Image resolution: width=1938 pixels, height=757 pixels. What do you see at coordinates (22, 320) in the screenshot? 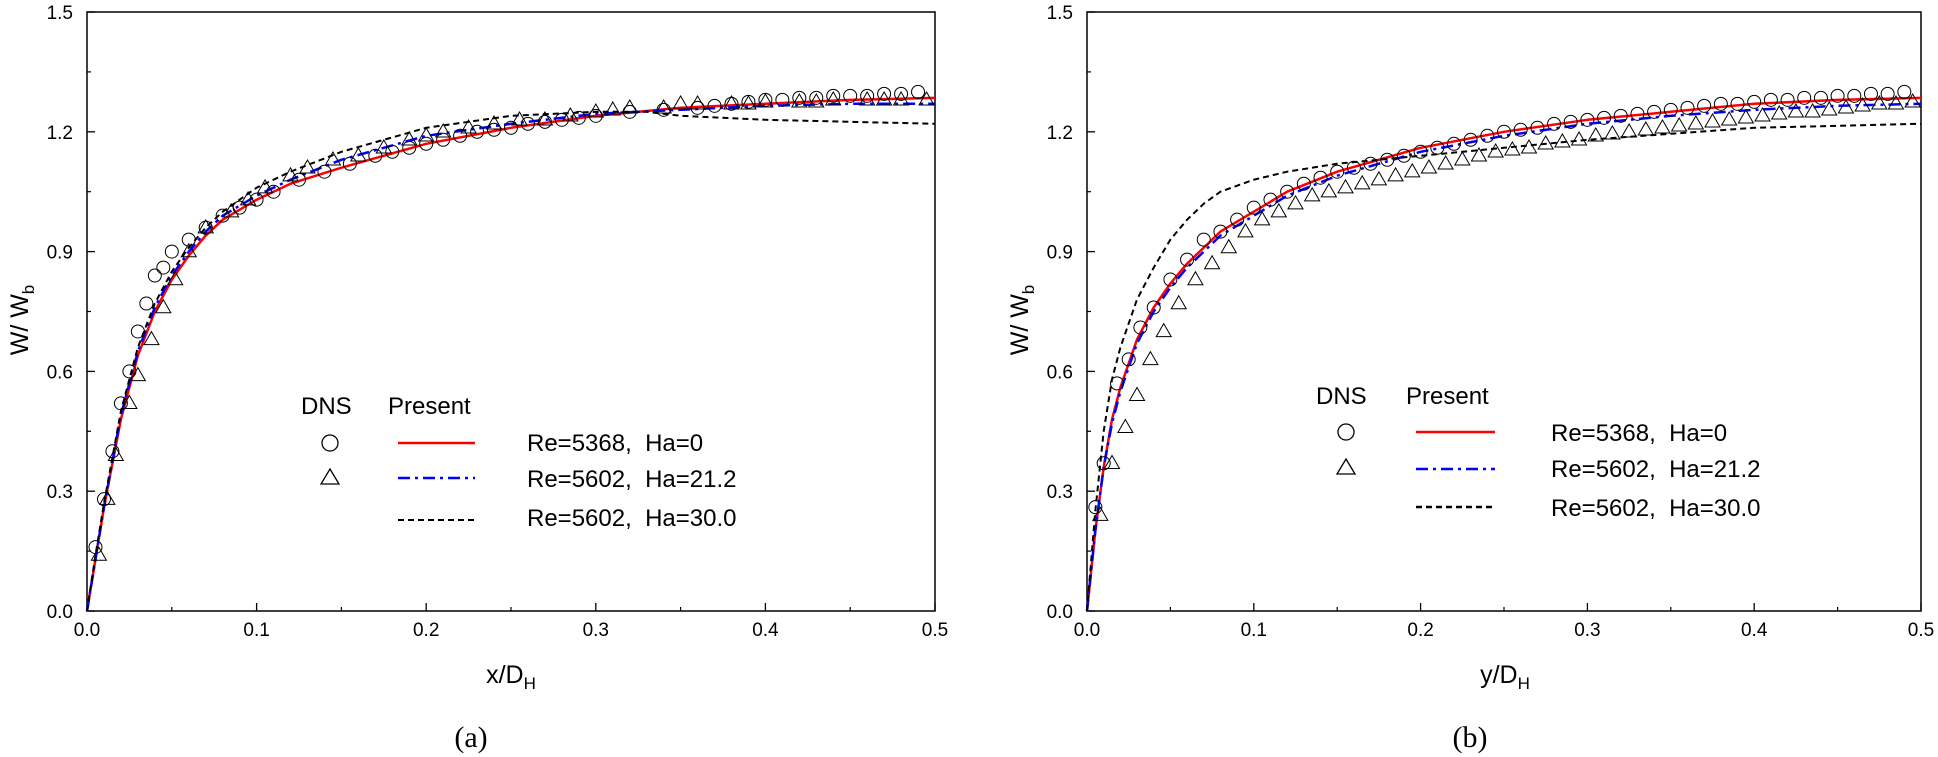
I see `y-axis-label-a: W/ Wb` at bounding box center [22, 320].